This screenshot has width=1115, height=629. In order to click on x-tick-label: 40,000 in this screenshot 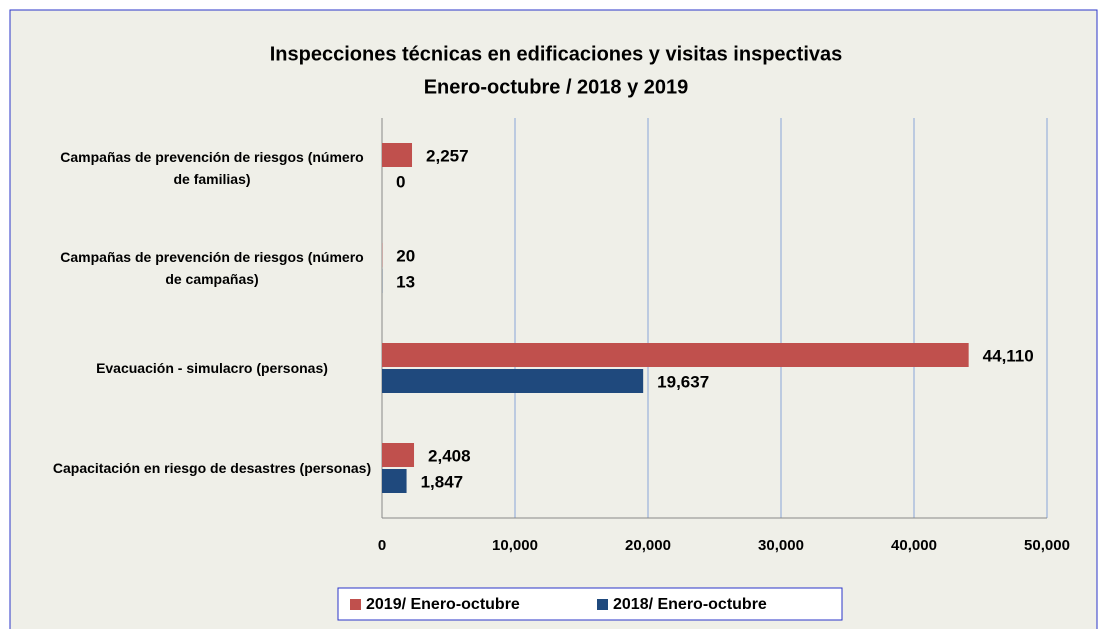, I will do `click(914, 545)`.